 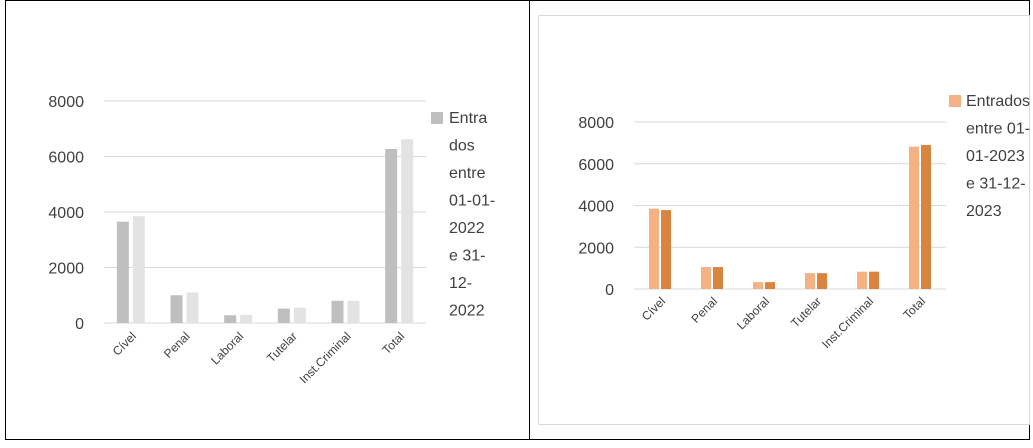 What do you see at coordinates (468, 118) in the screenshot?
I see `legend-line: Entra` at bounding box center [468, 118].